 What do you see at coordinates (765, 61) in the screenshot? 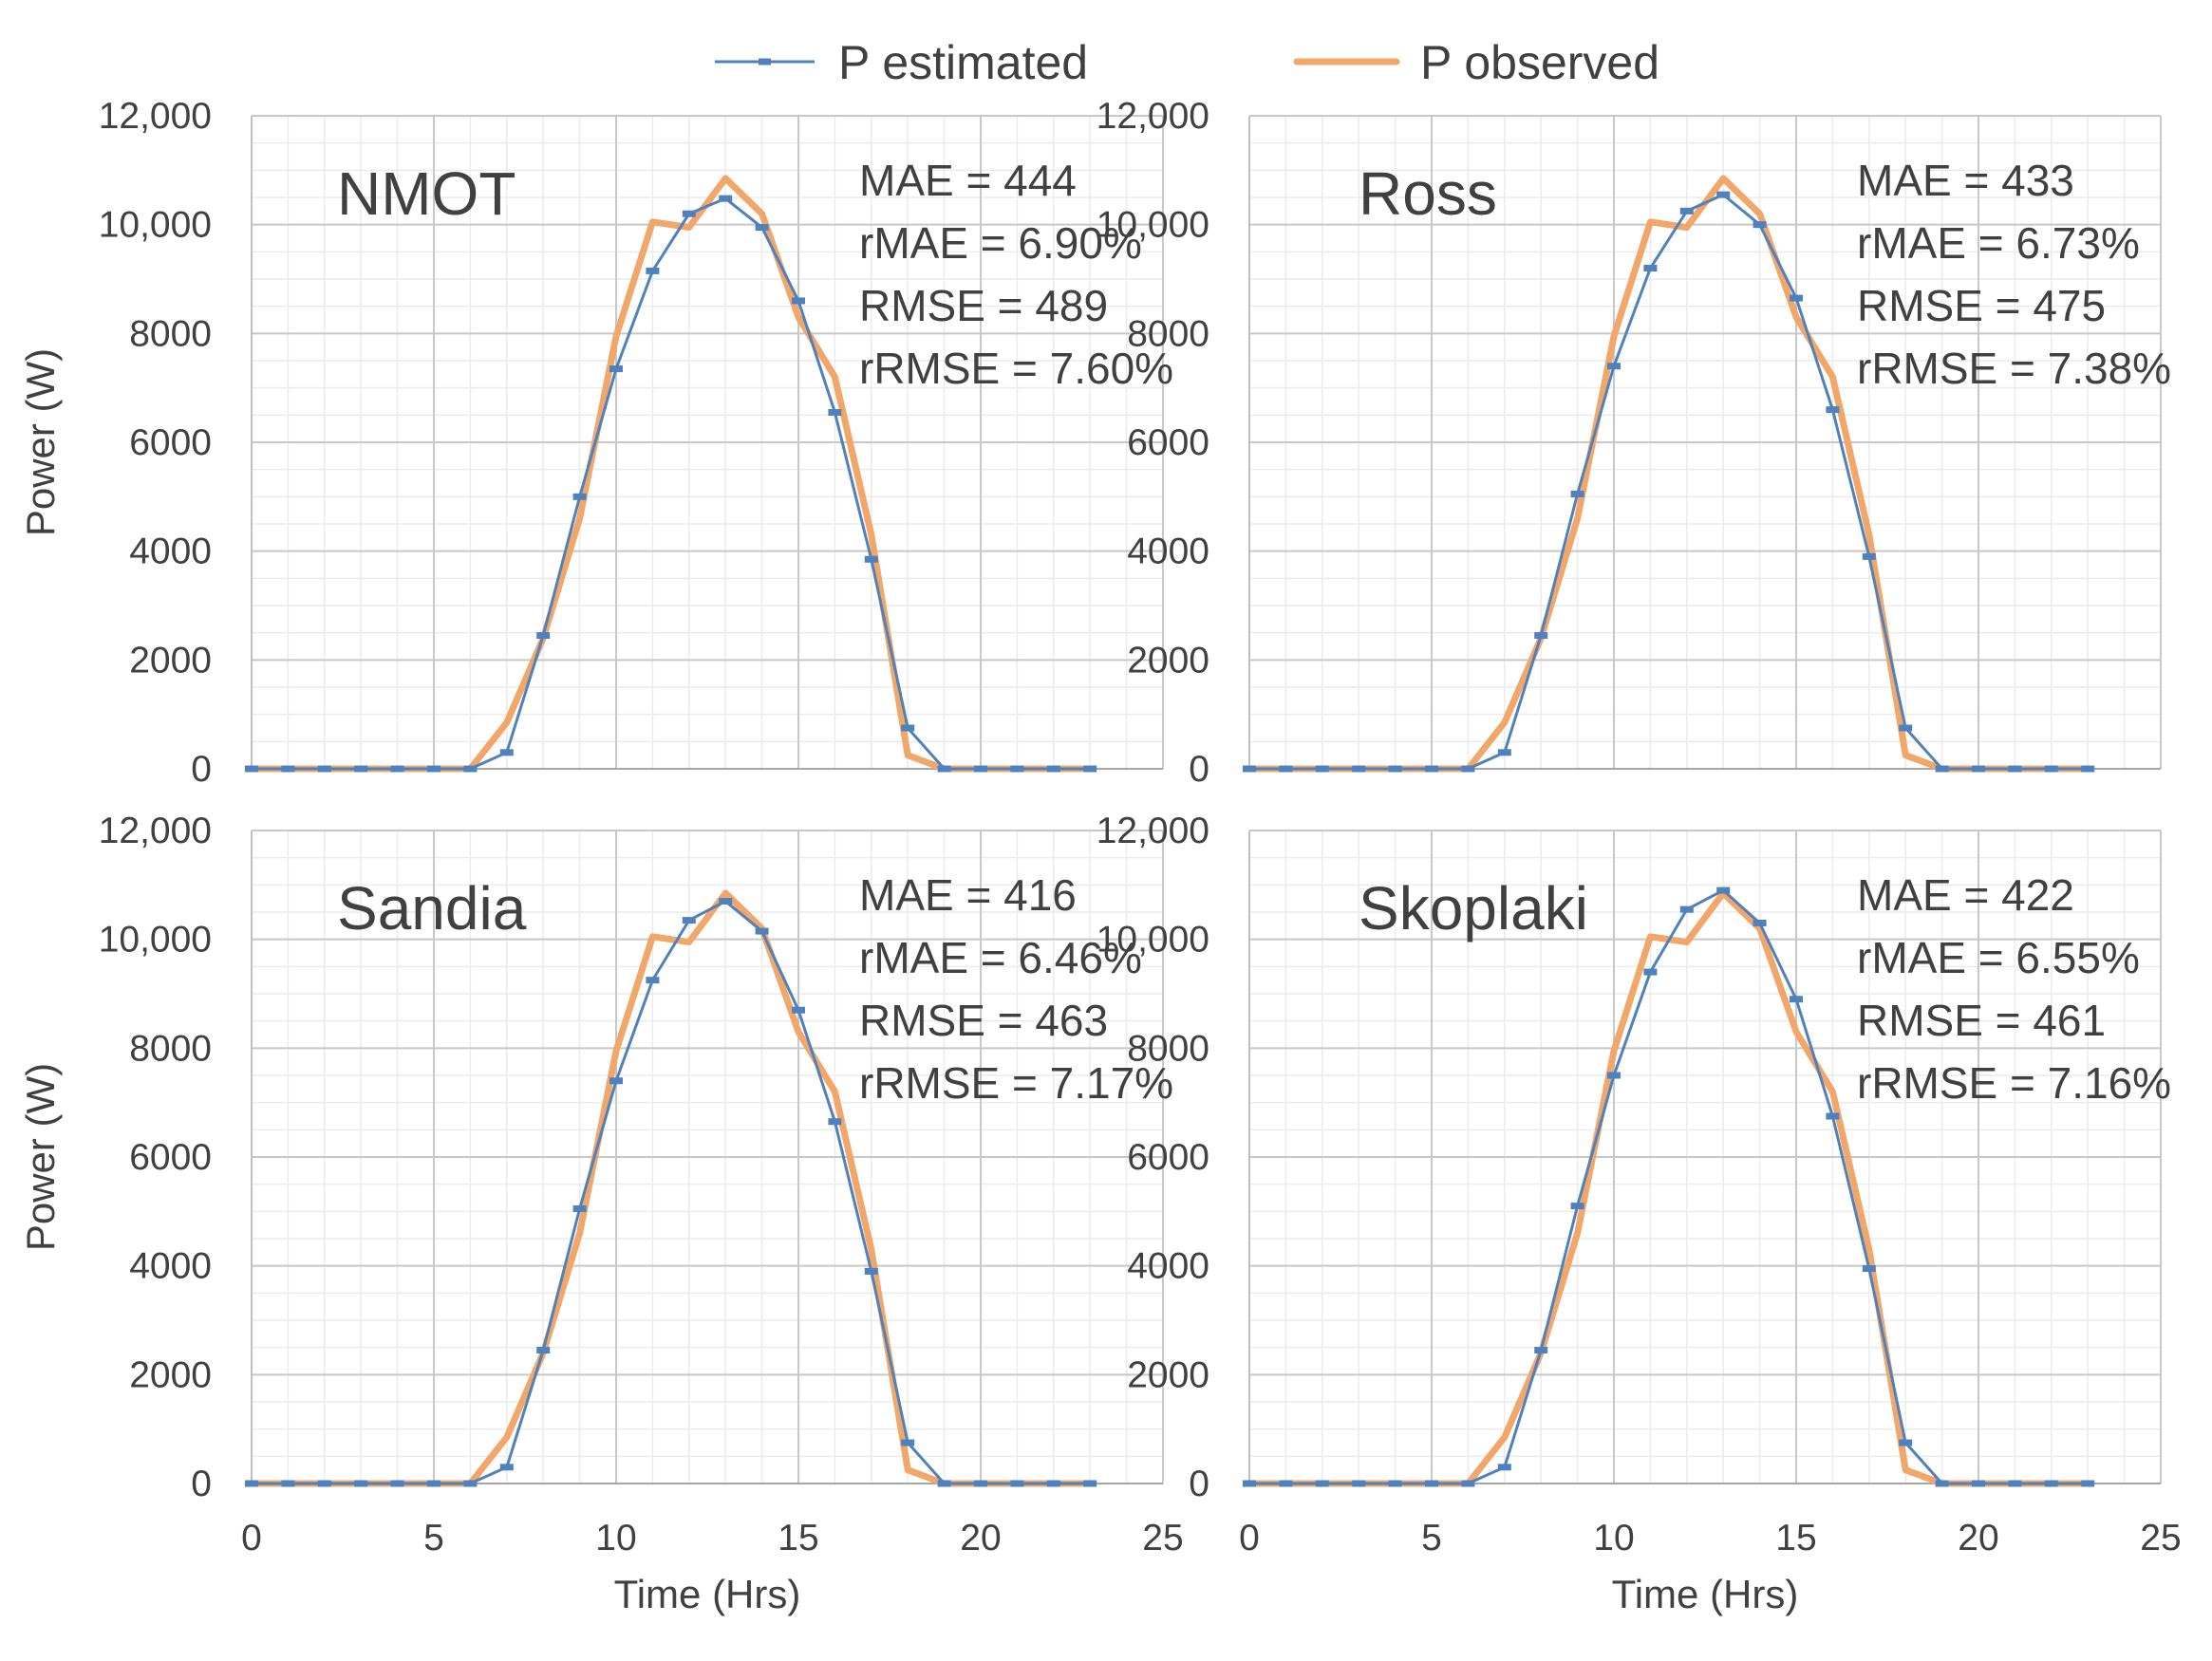
I see `legend-marker-estimated` at bounding box center [765, 61].